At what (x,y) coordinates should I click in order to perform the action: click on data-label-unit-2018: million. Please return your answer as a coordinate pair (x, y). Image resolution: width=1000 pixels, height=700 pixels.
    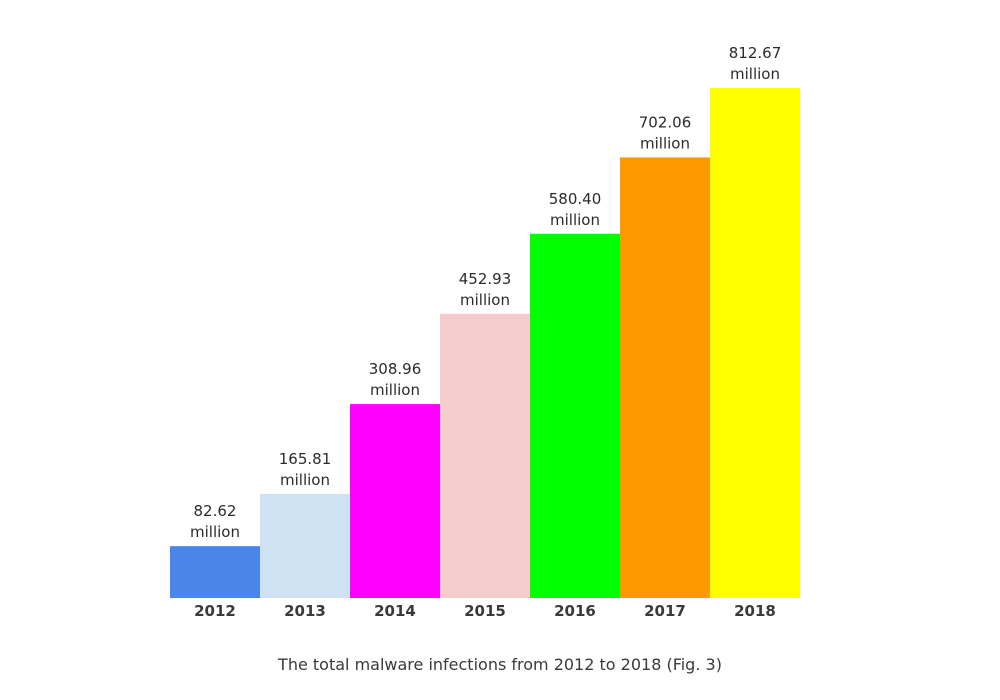
    Looking at the image, I should click on (755, 74).